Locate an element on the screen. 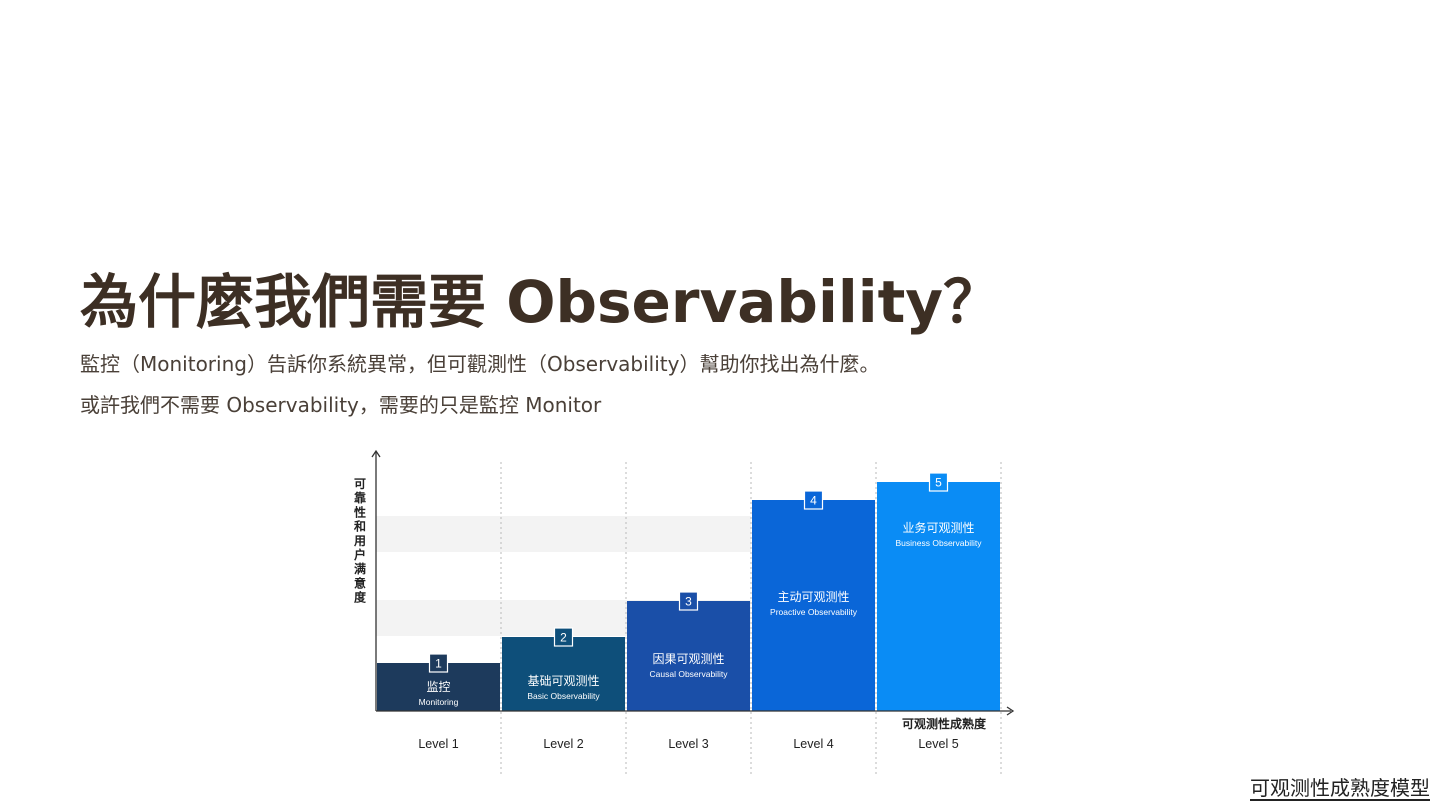 The width and height of the screenshot is (1440, 810). chart-level-badge-label: 4 is located at coordinates (813, 501).